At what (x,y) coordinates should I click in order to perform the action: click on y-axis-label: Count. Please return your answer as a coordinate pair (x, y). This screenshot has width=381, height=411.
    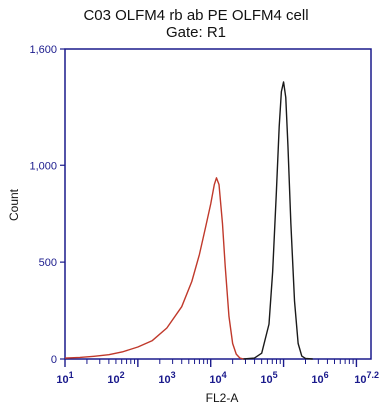
    Looking at the image, I should click on (14, 204).